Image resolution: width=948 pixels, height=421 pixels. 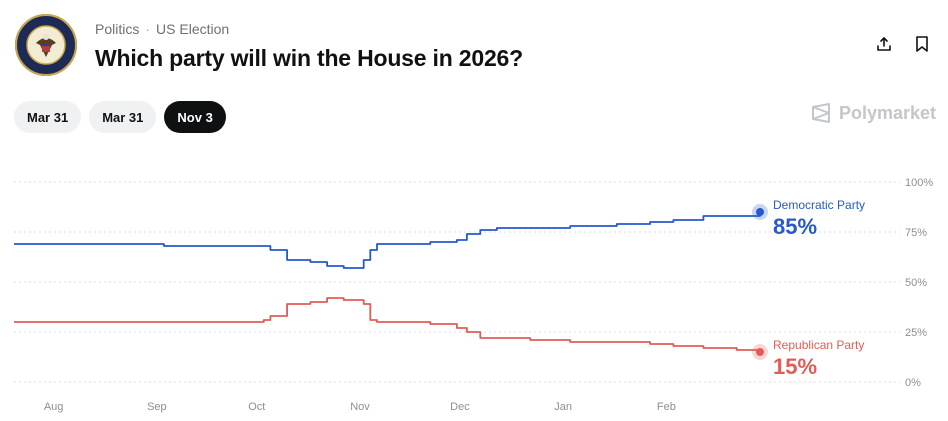 What do you see at coordinates (563, 407) in the screenshot?
I see `x-tick-label: Jan` at bounding box center [563, 407].